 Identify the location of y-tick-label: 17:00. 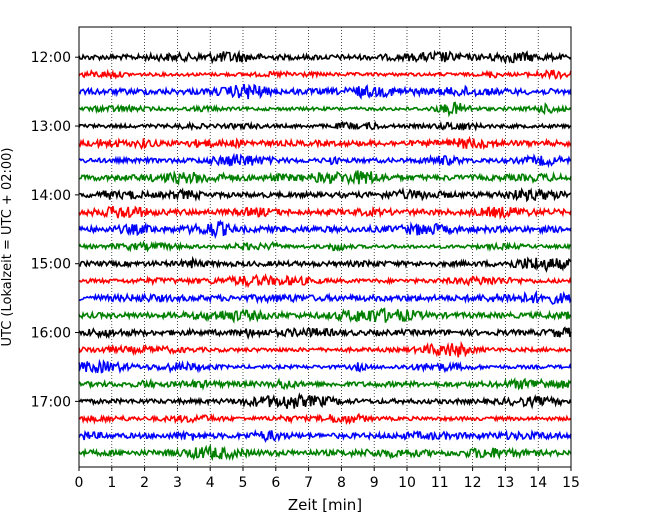
(51, 402).